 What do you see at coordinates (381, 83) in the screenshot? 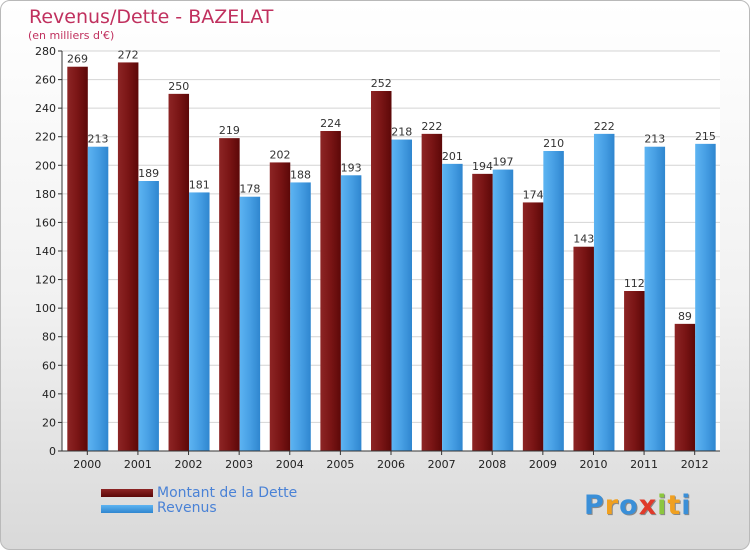
I see `data-label: 252` at bounding box center [381, 83].